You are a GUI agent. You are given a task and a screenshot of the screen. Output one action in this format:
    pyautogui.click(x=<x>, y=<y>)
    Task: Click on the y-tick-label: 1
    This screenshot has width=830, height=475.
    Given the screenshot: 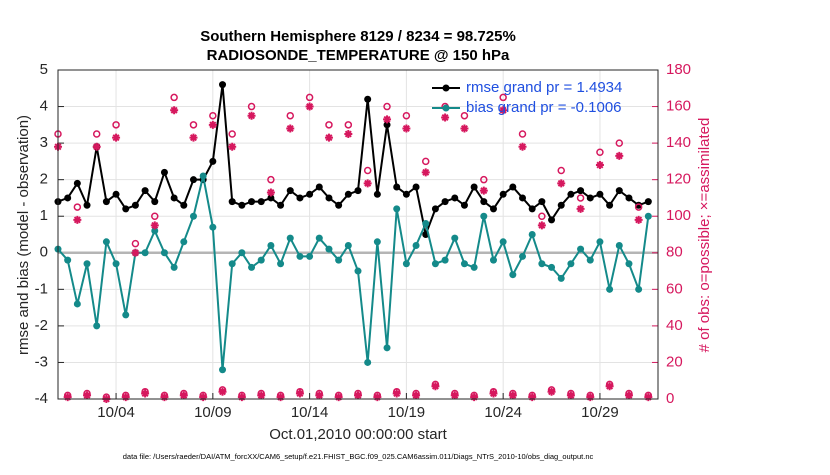 What is the action you would take?
    pyautogui.click(x=44, y=215)
    